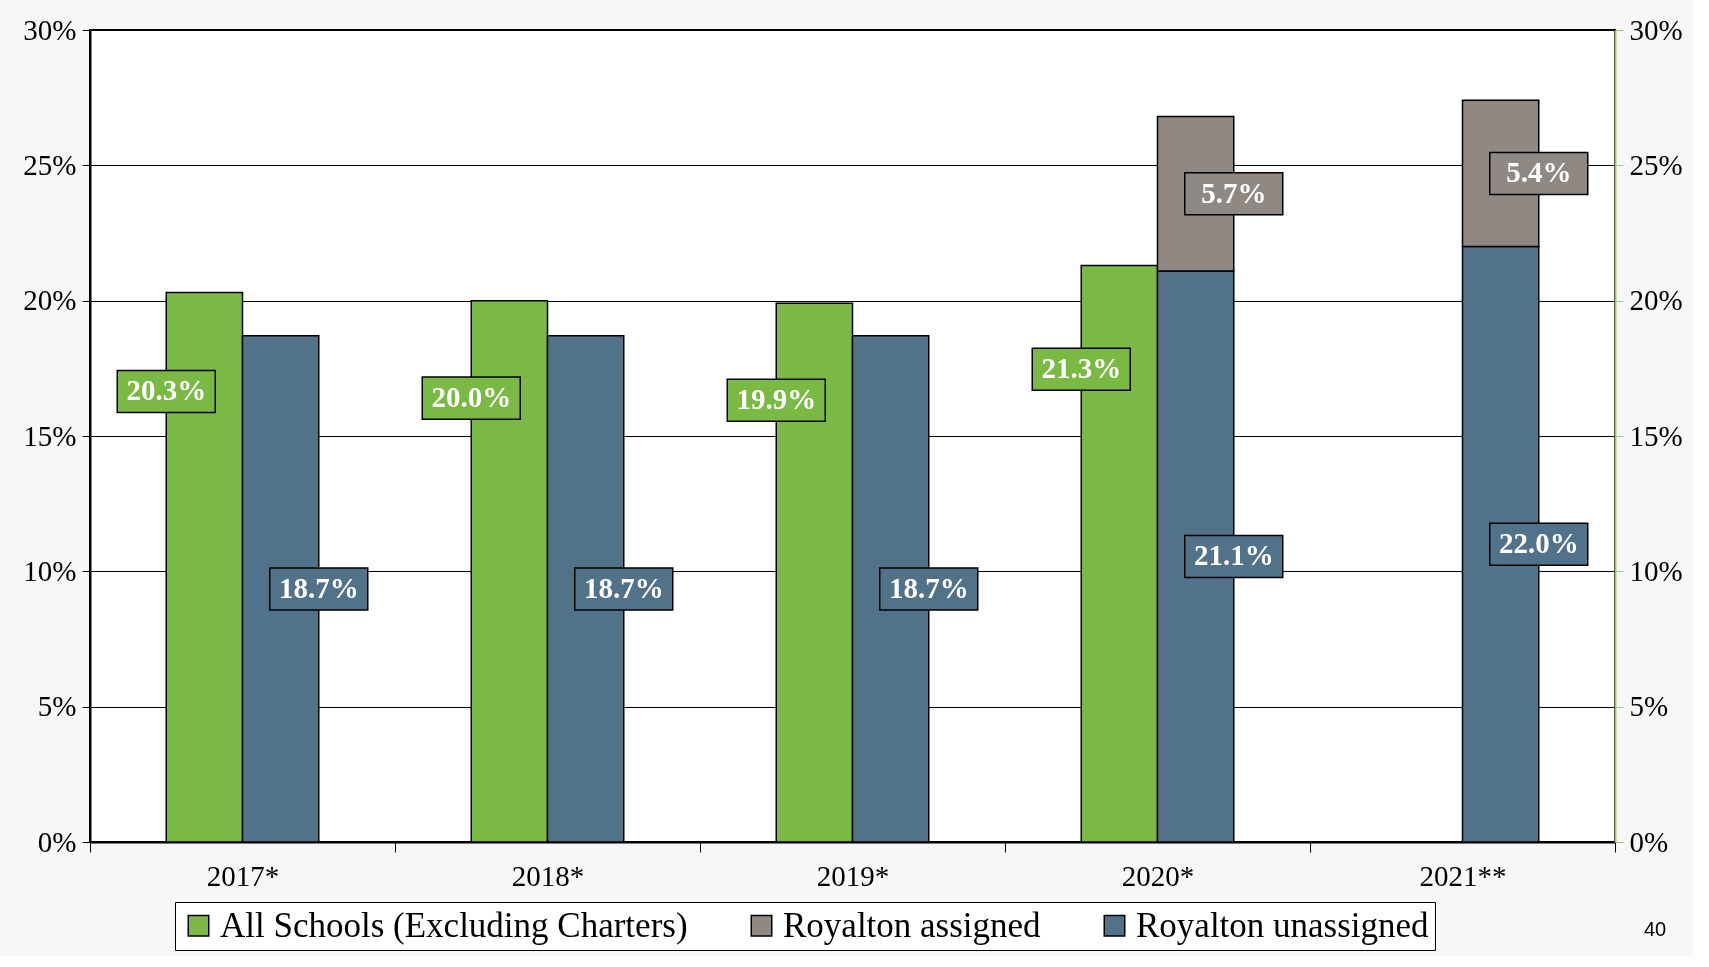  What do you see at coordinates (50, 435) in the screenshot?
I see `y-tick-label: 15%` at bounding box center [50, 435].